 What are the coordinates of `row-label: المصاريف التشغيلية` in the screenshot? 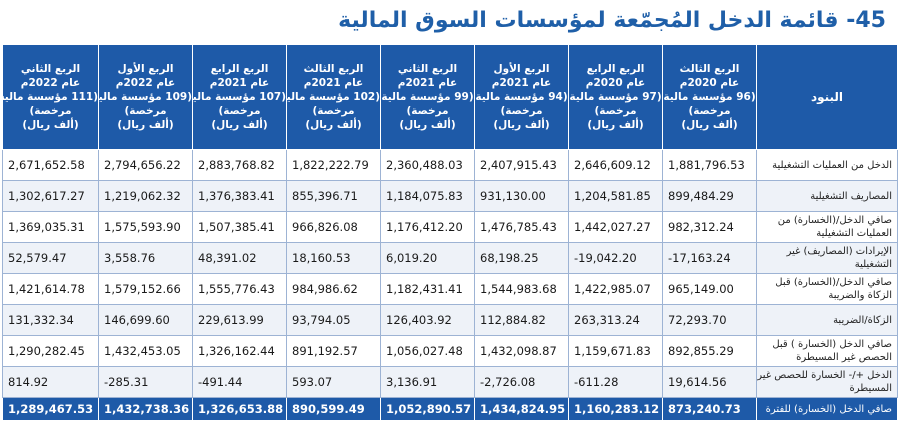 It's located at (827, 196).